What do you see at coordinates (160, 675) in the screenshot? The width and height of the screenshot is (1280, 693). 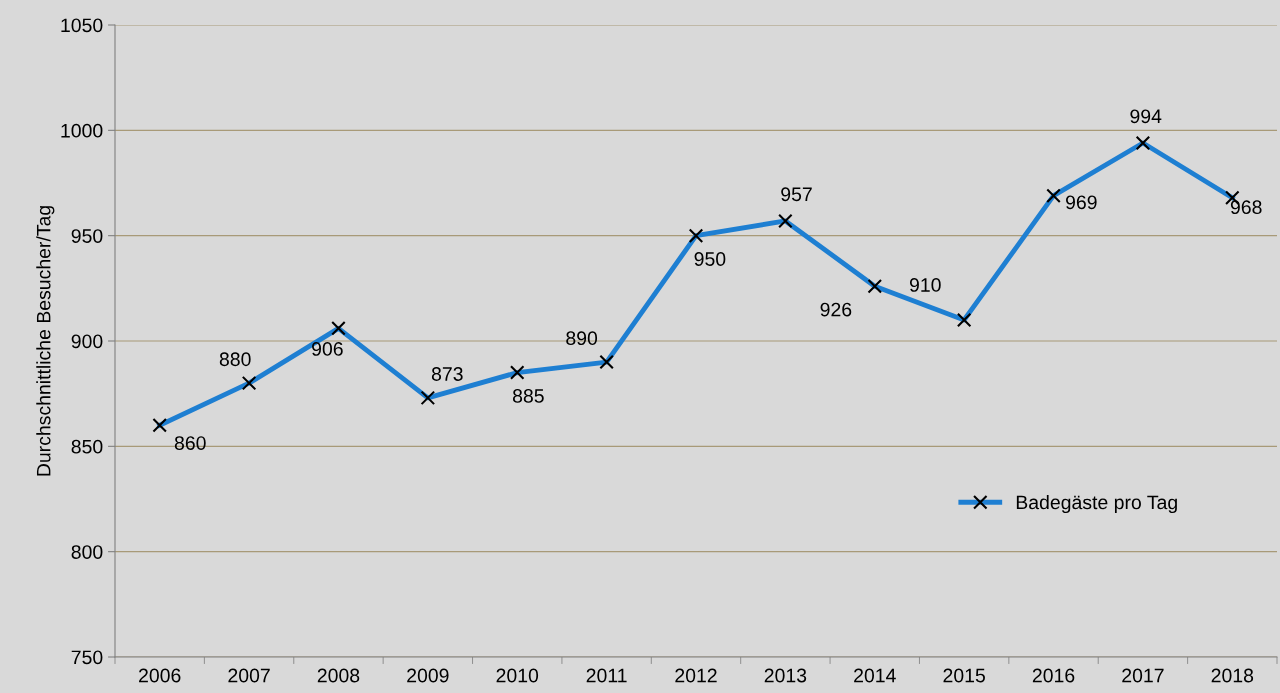 I see `x-tick-label: 2006` at bounding box center [160, 675].